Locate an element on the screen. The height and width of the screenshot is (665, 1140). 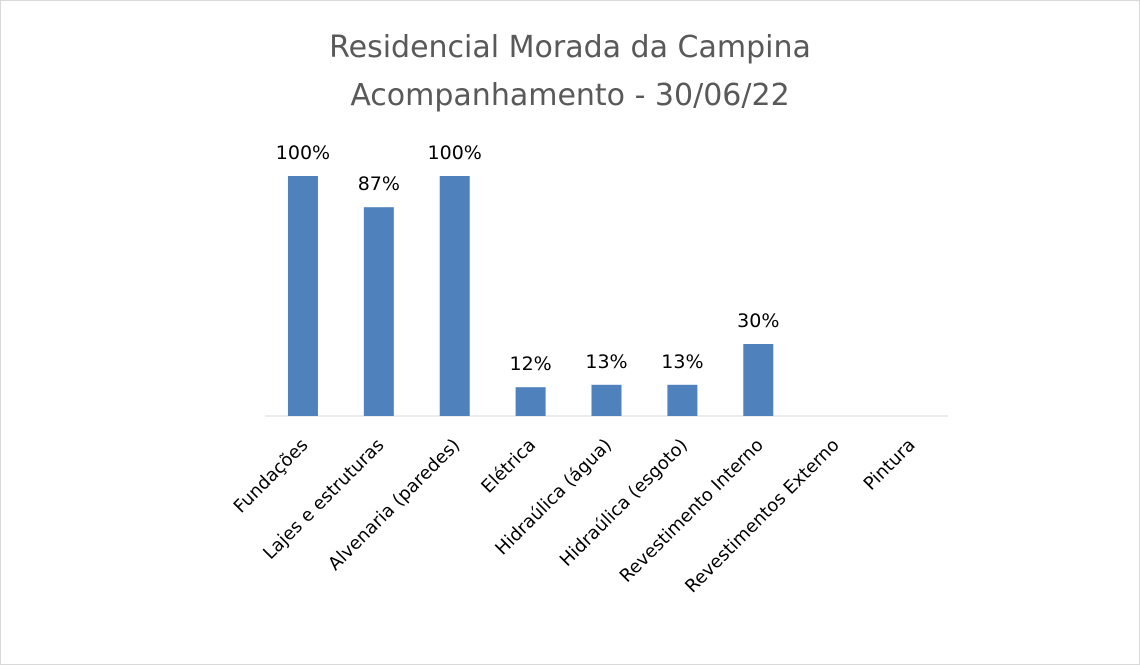
tick-label-3: Elétrica is located at coordinates (508, 466).